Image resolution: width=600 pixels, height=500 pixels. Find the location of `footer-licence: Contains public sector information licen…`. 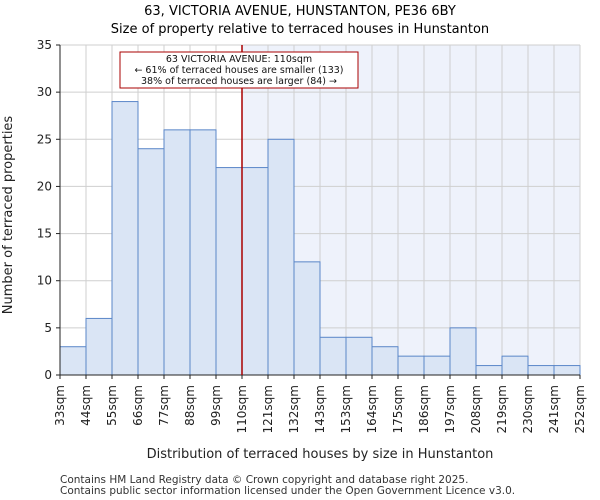

footer-licence: Contains public sector information licen… is located at coordinates (288, 491).